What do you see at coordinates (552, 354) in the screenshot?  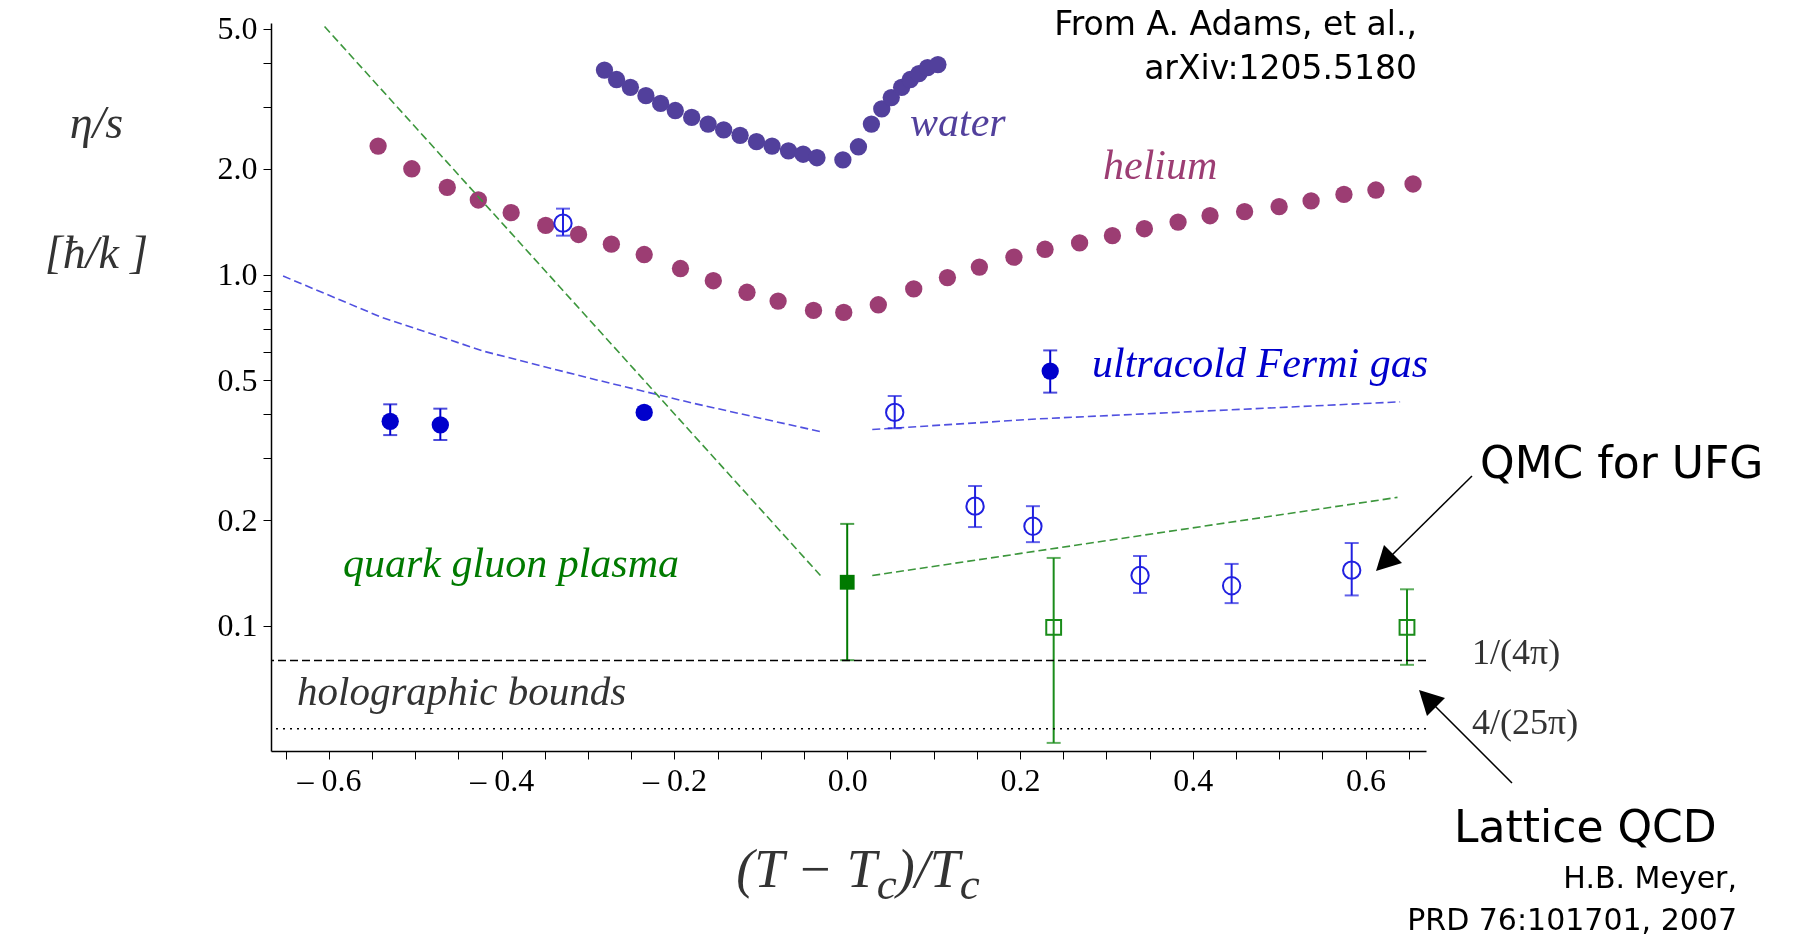 I see `line-series` at bounding box center [552, 354].